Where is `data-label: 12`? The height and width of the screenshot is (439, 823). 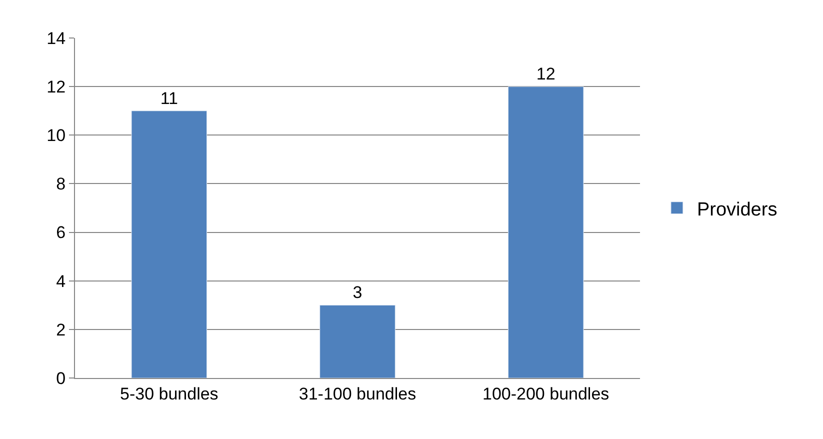
data-label: 12 is located at coordinates (546, 74).